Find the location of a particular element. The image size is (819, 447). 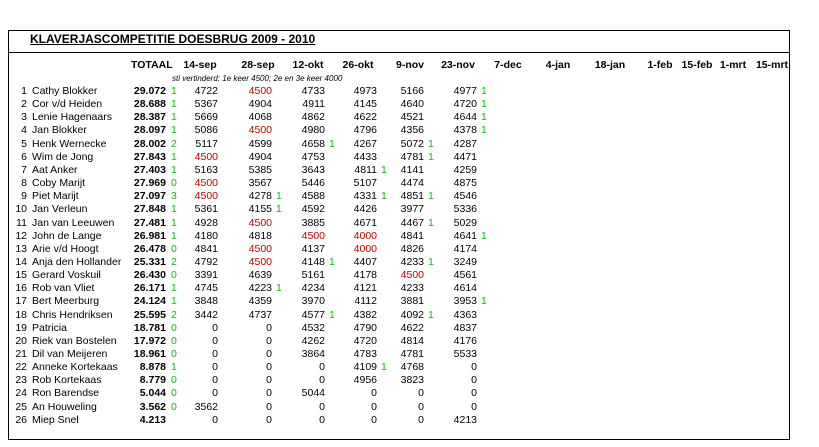

score: 4599 is located at coordinates (252, 144).